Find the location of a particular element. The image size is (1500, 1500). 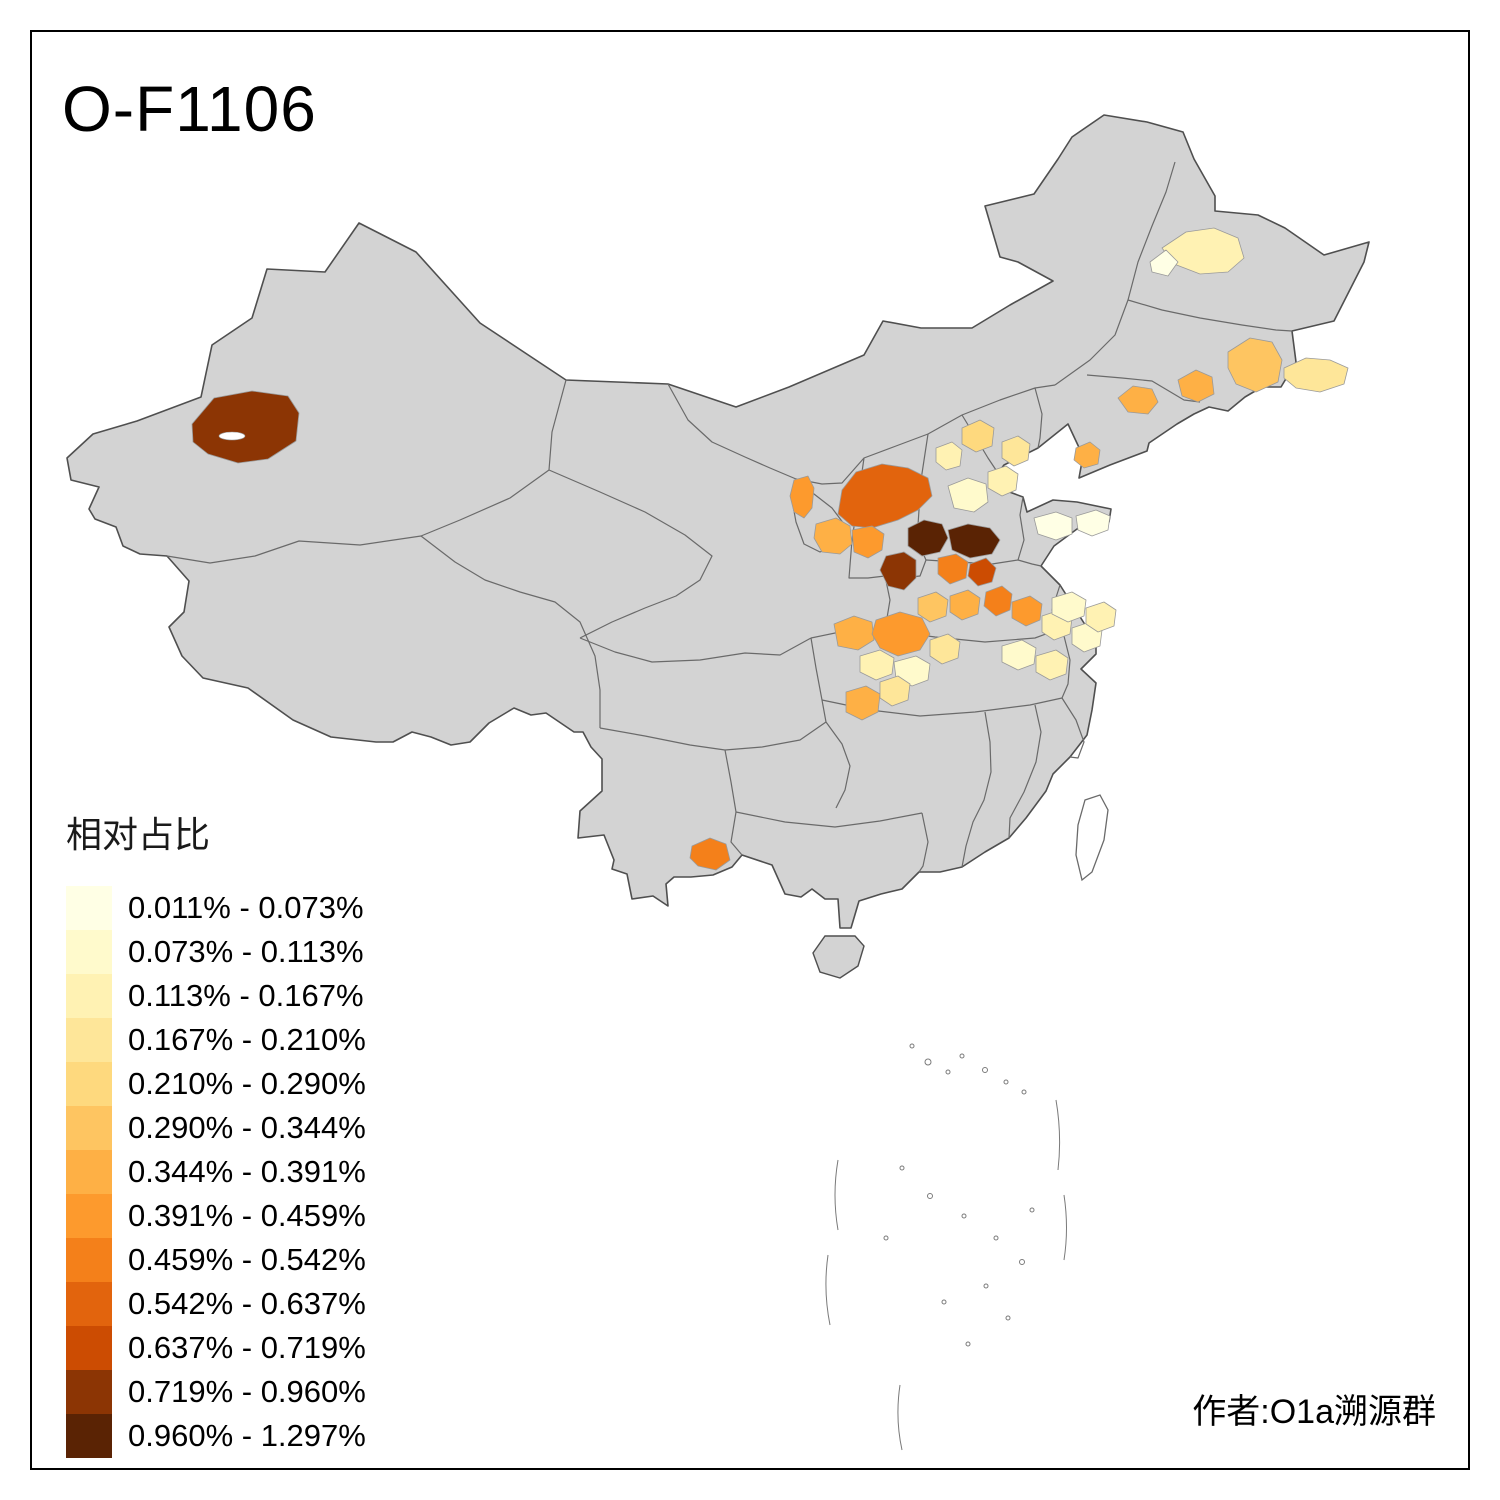

legend-row: 0.344% - 0.391% is located at coordinates (216, 1172).